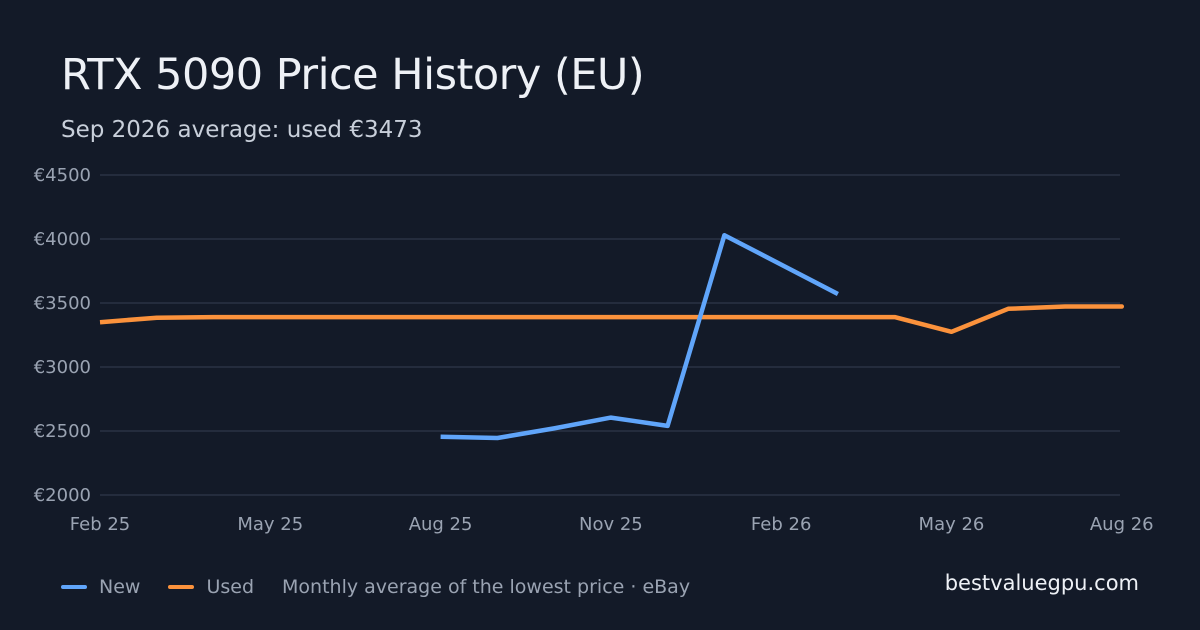 The width and height of the screenshot is (1200, 630). Describe the element at coordinates (1041, 583) in the screenshot. I see `brand-link: bestvaluegpu.com` at that location.